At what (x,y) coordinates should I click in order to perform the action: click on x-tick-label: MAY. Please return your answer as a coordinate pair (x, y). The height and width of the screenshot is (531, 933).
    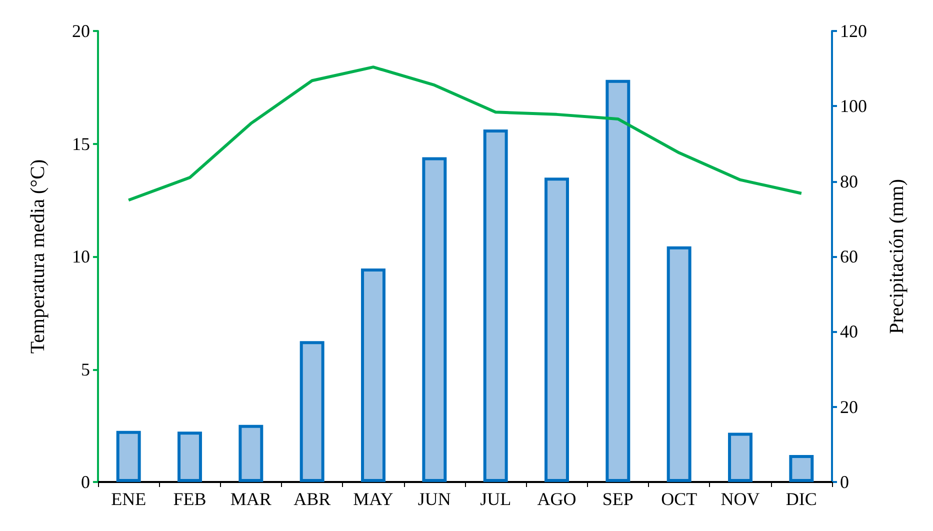
    Looking at the image, I should click on (373, 499).